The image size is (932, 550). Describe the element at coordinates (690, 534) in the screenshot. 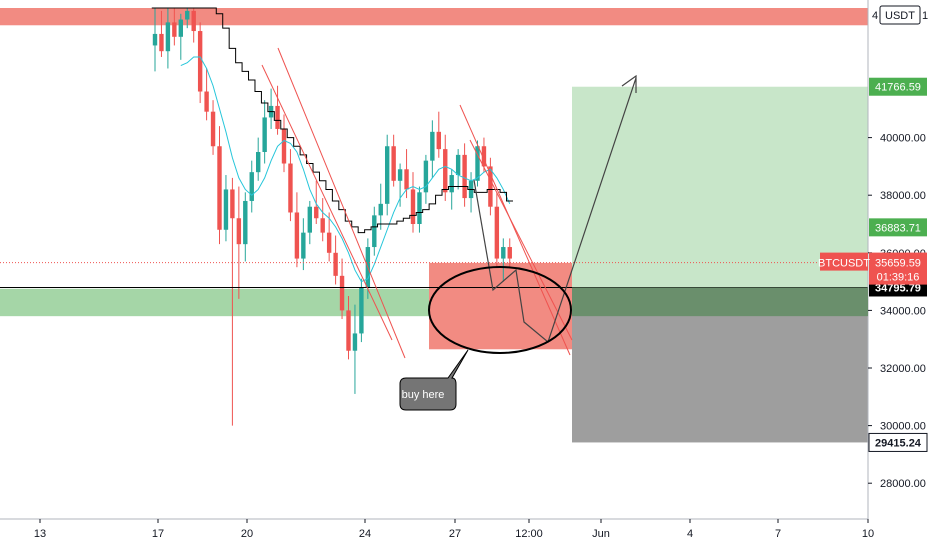

I see `time-tick-label: 4` at that location.